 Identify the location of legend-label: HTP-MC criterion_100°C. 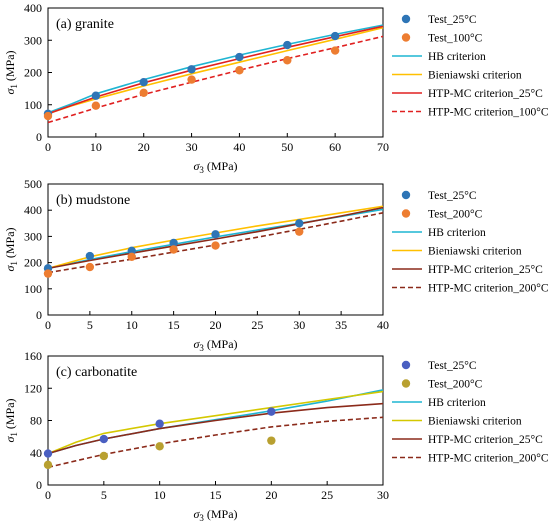
(488, 113).